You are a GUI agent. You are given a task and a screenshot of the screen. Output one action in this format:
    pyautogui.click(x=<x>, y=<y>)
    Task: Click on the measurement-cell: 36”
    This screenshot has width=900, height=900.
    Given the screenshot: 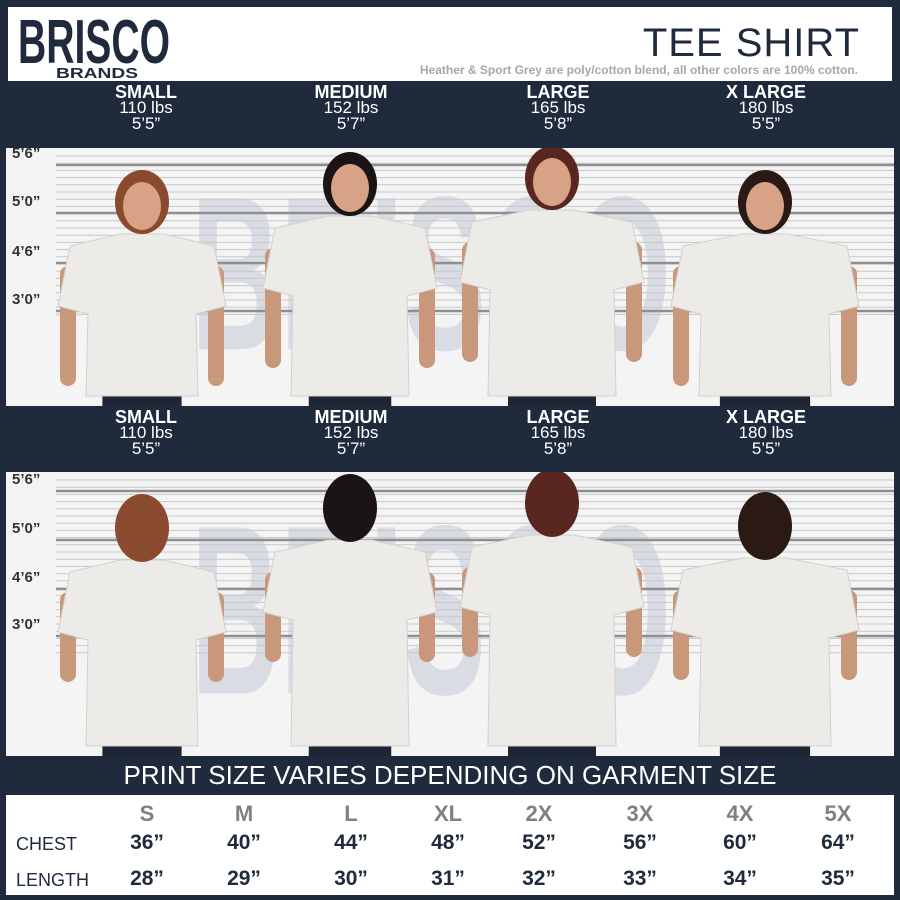 What is the action you would take?
    pyautogui.click(x=147, y=842)
    